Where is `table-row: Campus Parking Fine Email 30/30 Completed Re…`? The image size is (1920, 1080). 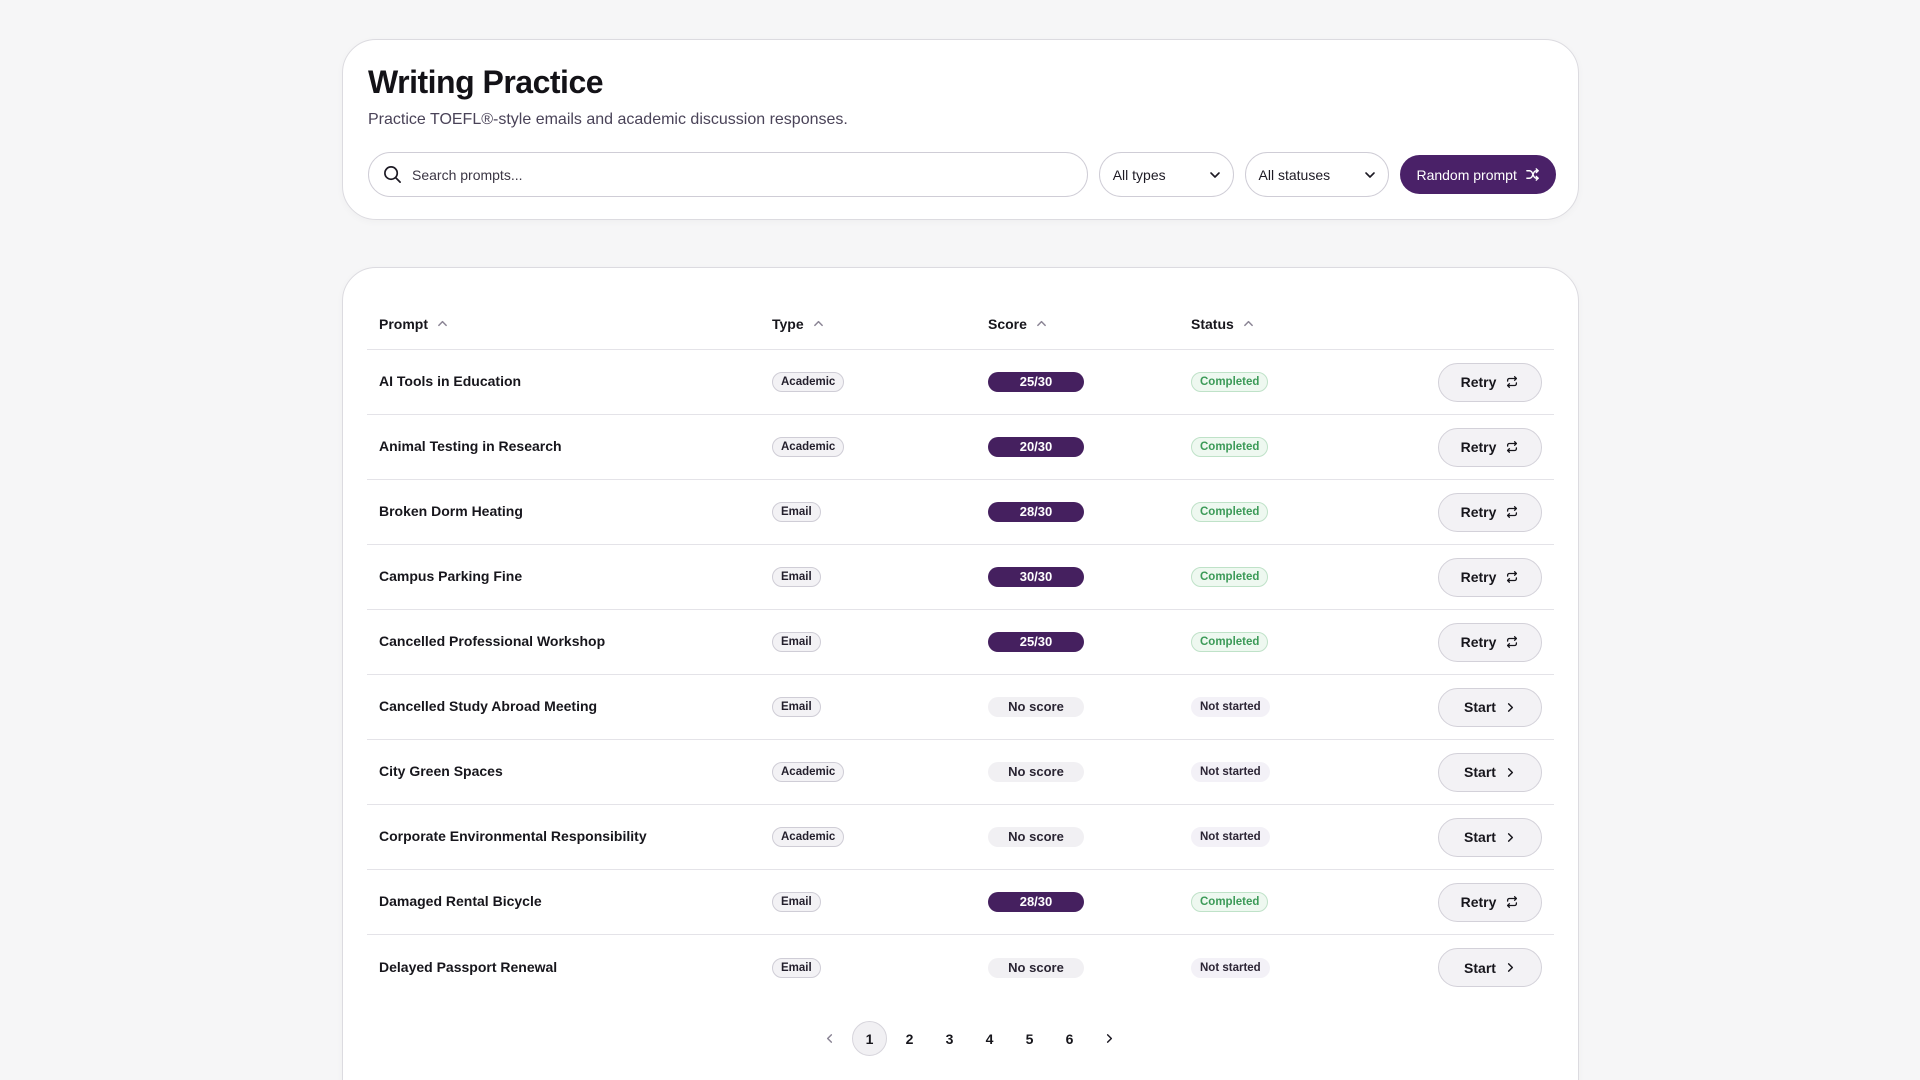 table-row: Campus Parking Fine Email 30/30 Completed Re… is located at coordinates (960, 577).